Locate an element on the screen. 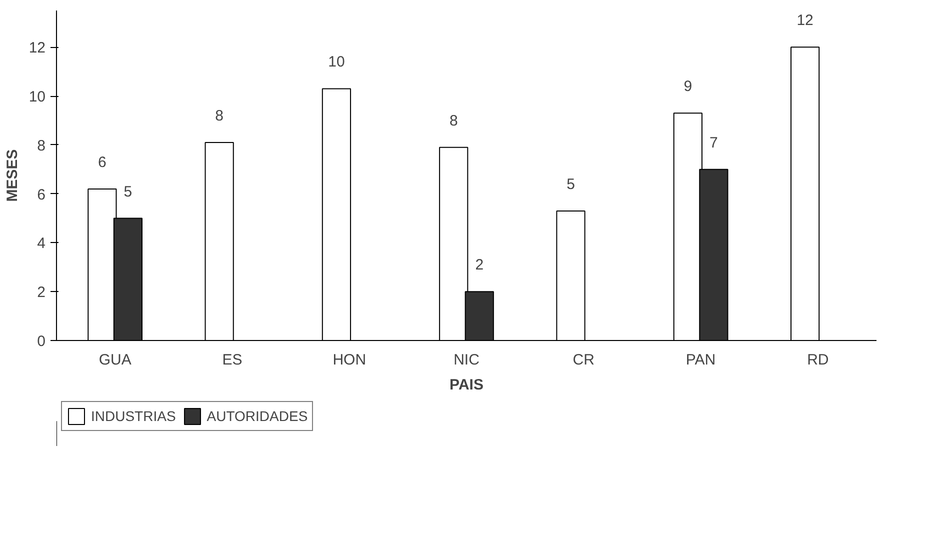 The height and width of the screenshot is (549, 932). legend-label: INDUSTRIAS is located at coordinates (133, 416).